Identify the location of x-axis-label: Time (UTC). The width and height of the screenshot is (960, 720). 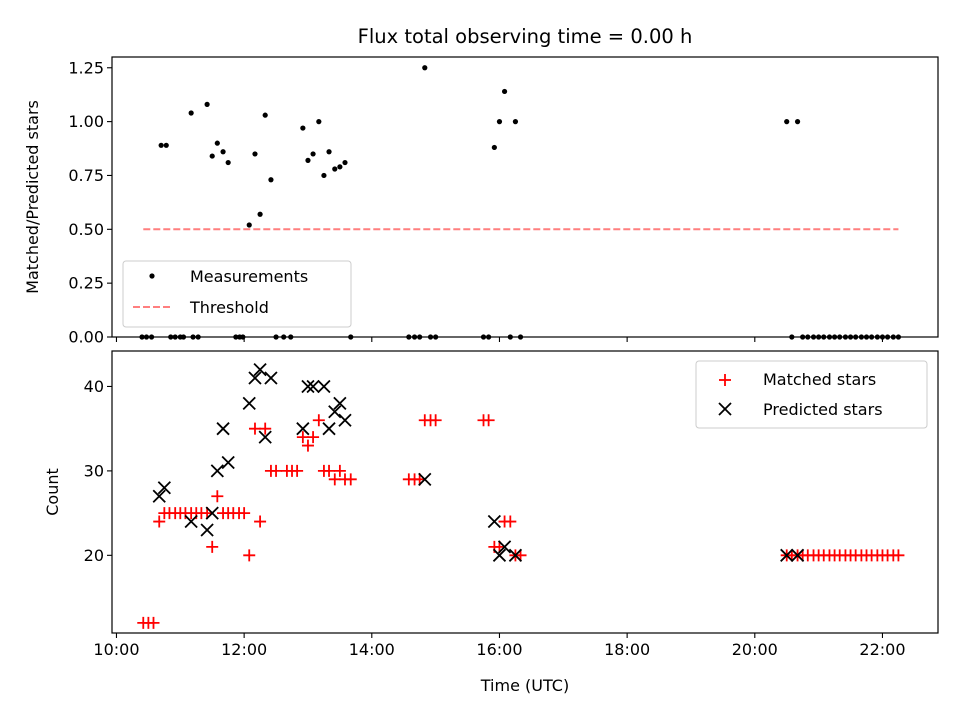
(524, 685).